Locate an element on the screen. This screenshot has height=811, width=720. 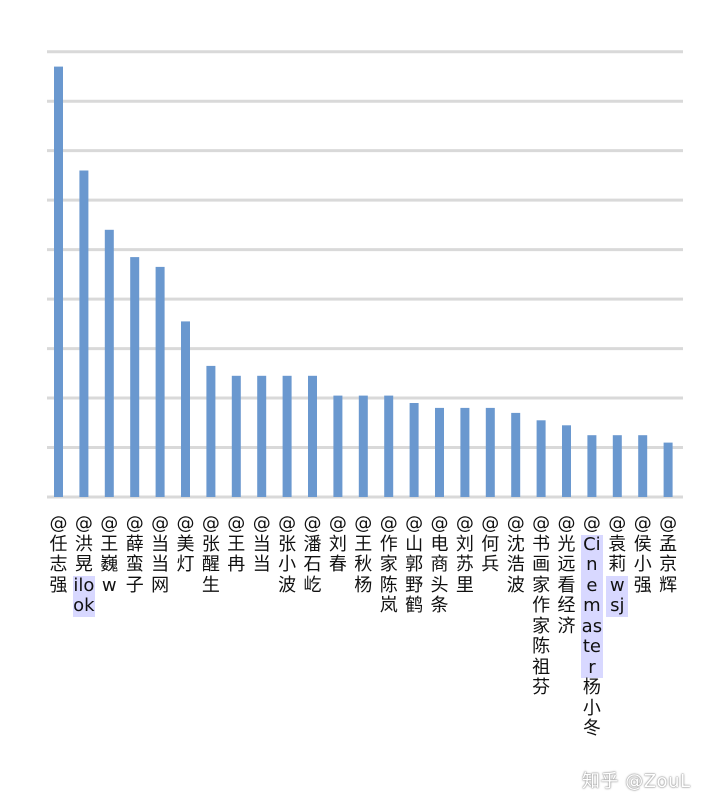
category-label: @王秋杨 is located at coordinates (363, 554).